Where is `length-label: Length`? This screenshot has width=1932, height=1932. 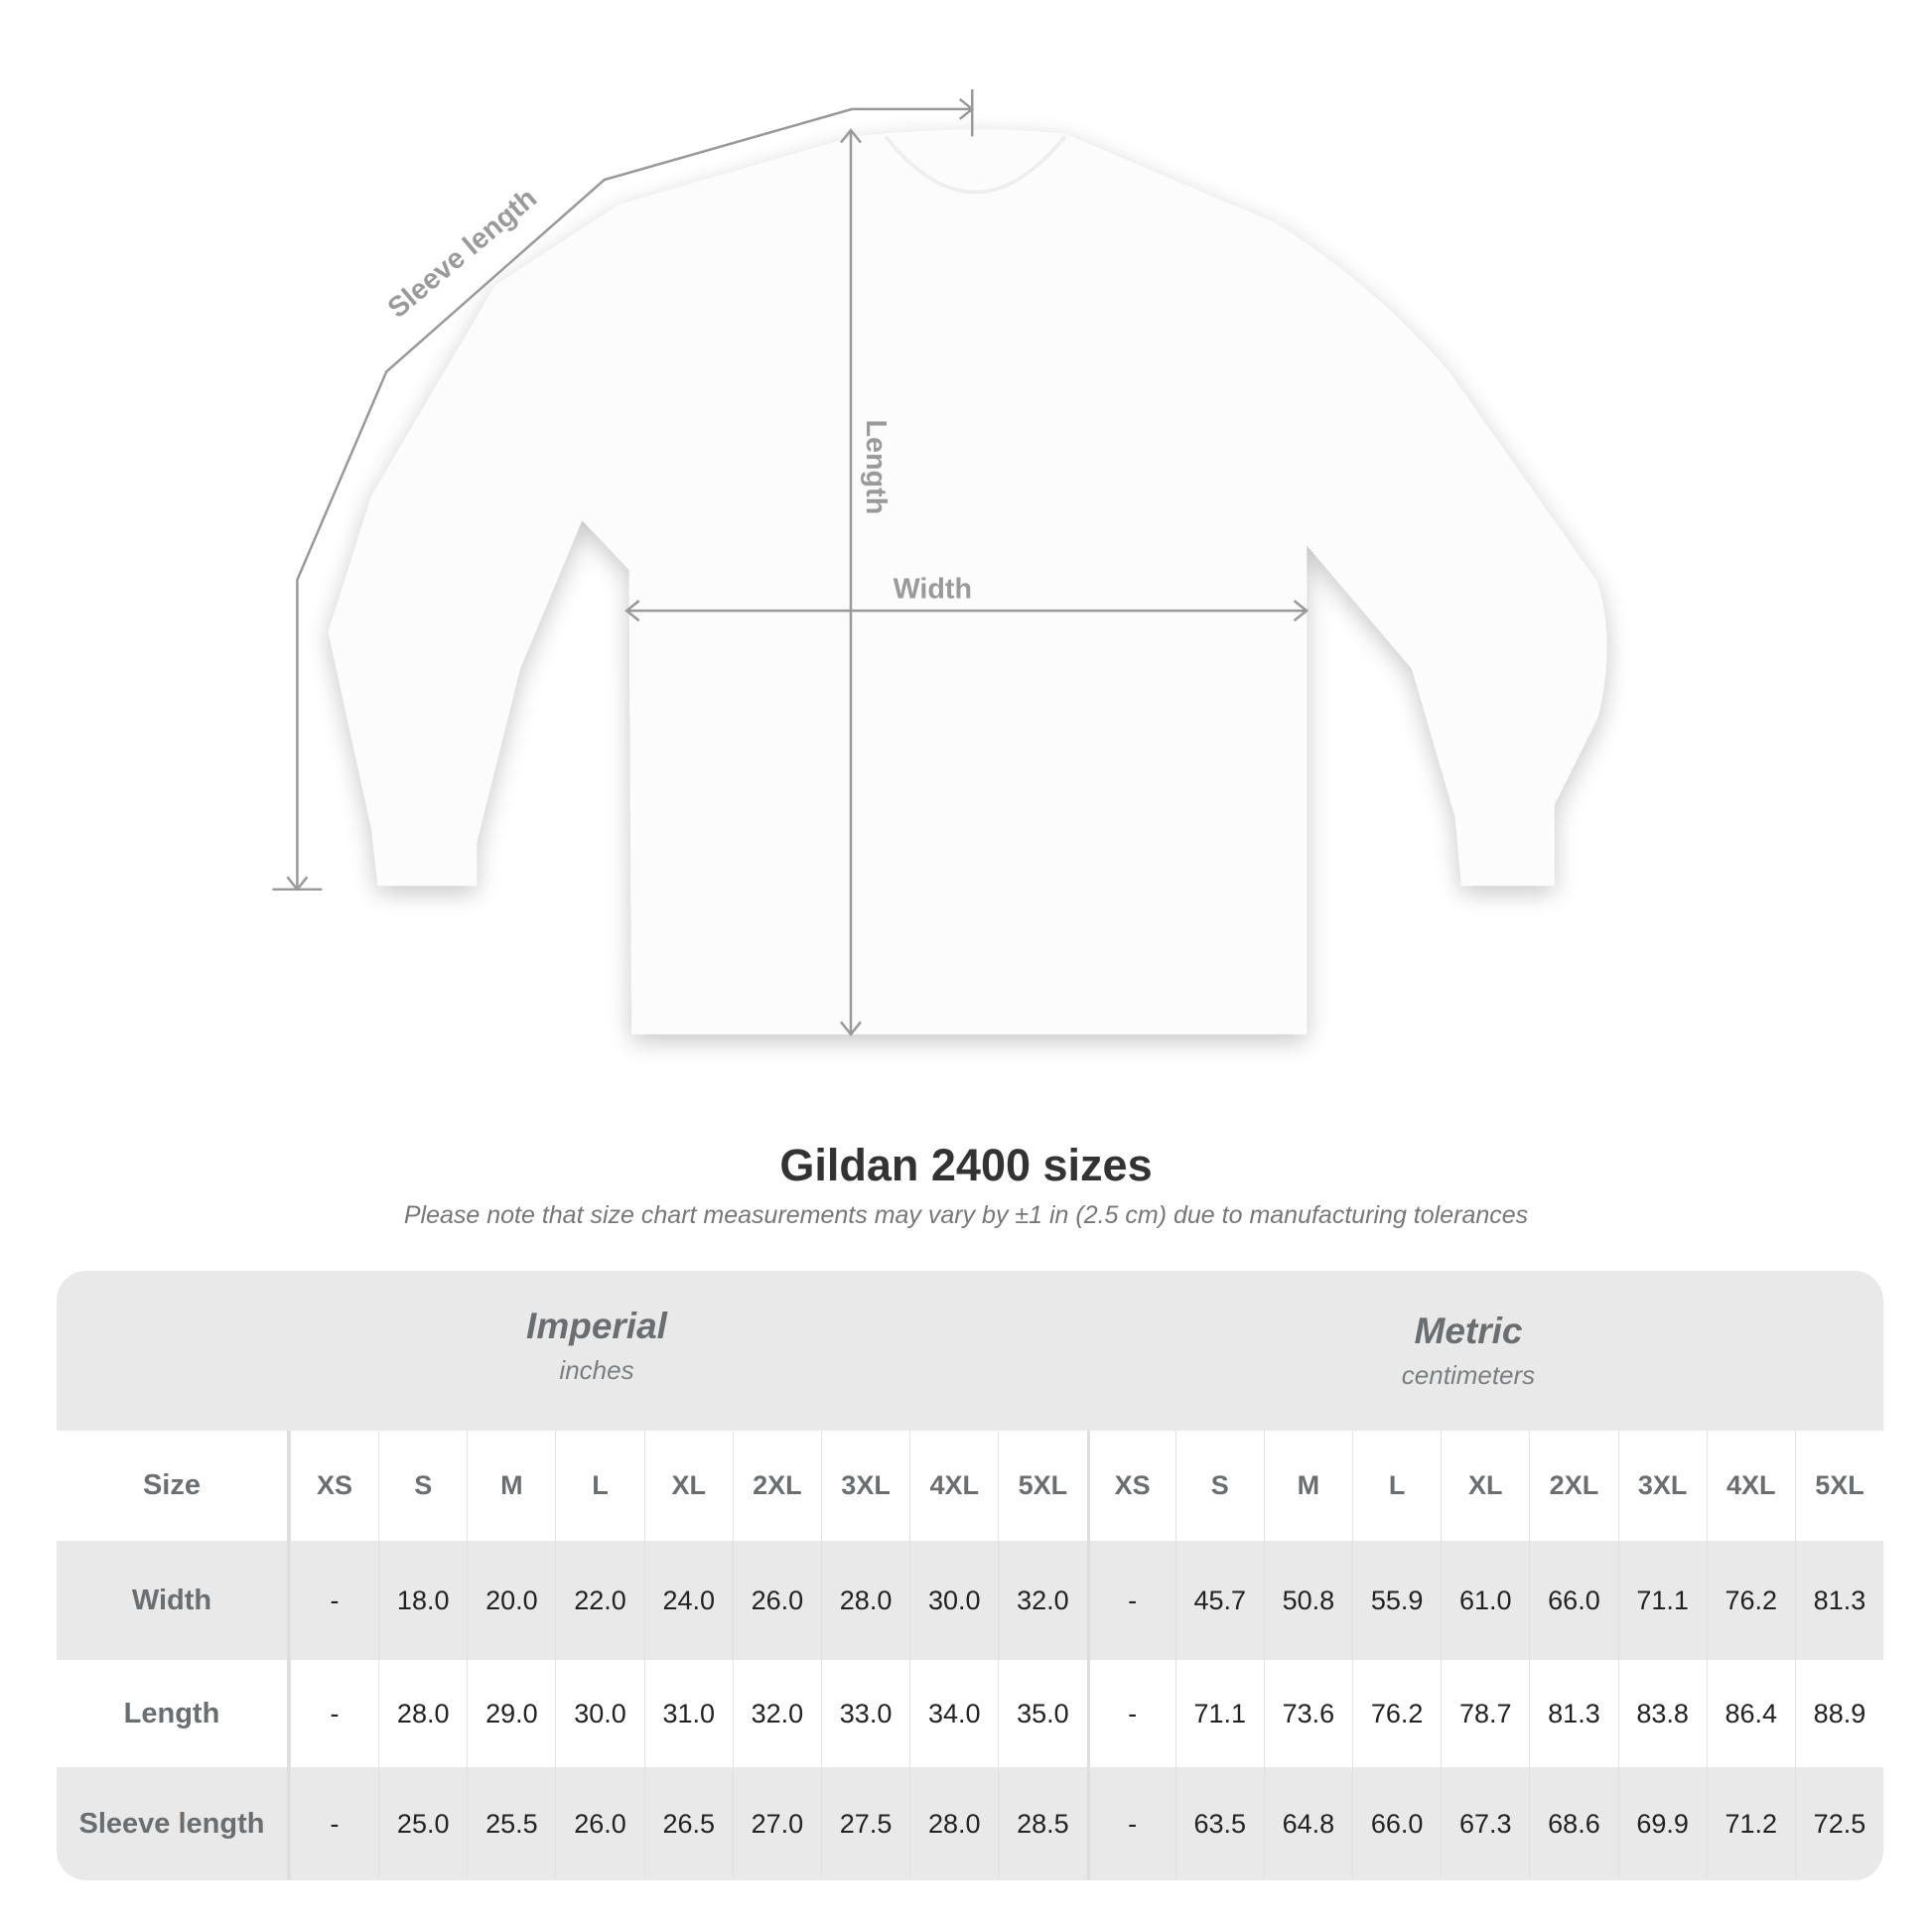
length-label: Length is located at coordinates (876, 468).